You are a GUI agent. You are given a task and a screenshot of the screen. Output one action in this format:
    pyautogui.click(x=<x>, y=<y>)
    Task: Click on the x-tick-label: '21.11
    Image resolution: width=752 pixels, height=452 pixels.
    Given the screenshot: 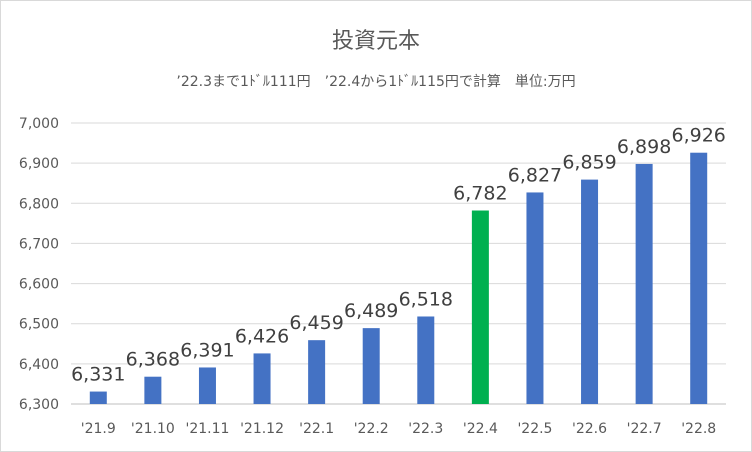 What is the action you would take?
    pyautogui.click(x=207, y=429)
    